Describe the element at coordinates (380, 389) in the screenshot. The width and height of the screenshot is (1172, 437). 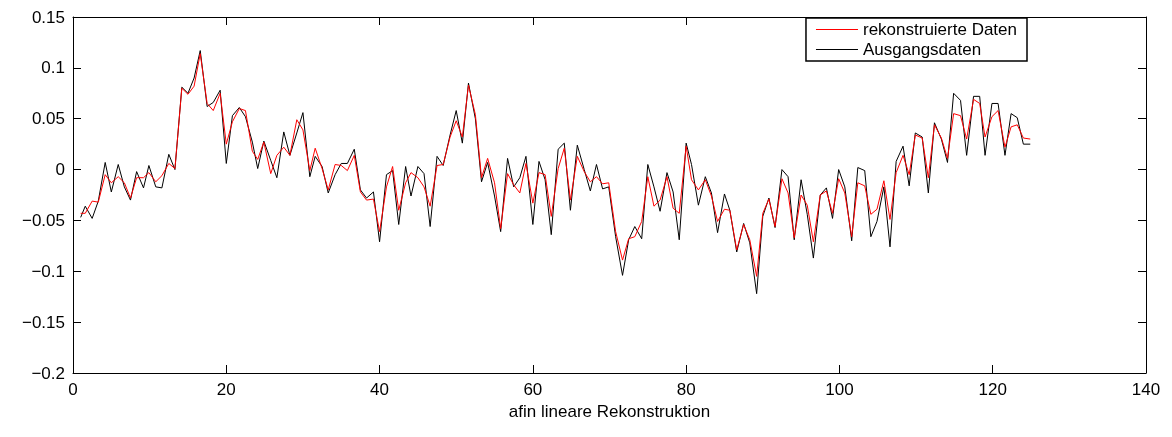
I see `x-tick-label: 40` at that location.